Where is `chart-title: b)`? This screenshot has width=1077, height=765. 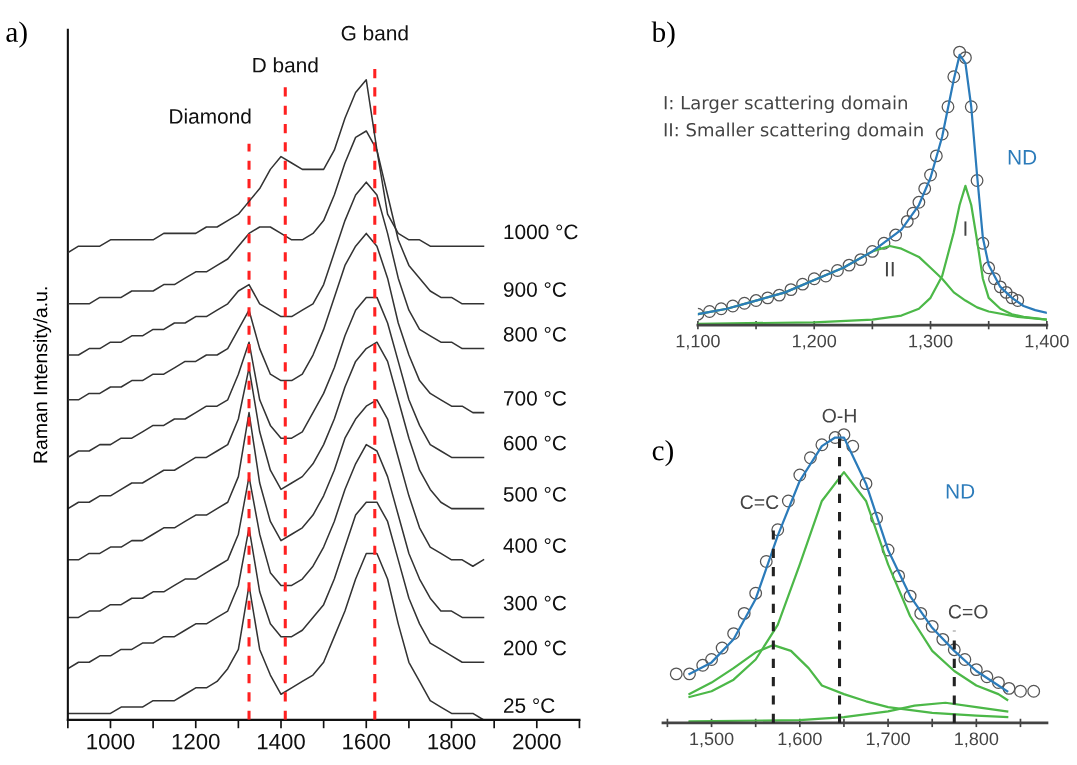
chart-title: b) is located at coordinates (663, 34).